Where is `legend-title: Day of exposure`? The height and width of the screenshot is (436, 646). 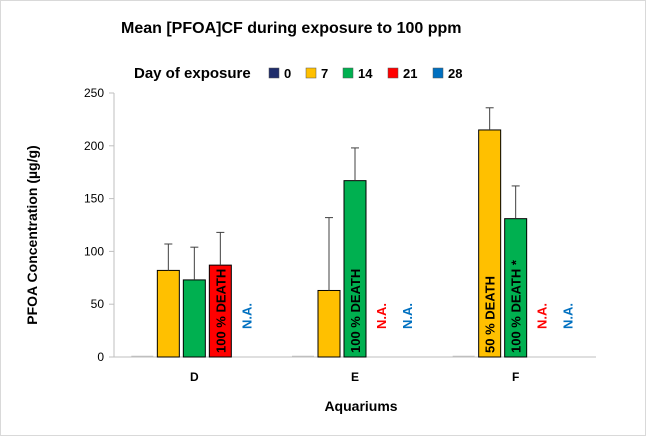 legend-title: Day of exposure is located at coordinates (192, 73).